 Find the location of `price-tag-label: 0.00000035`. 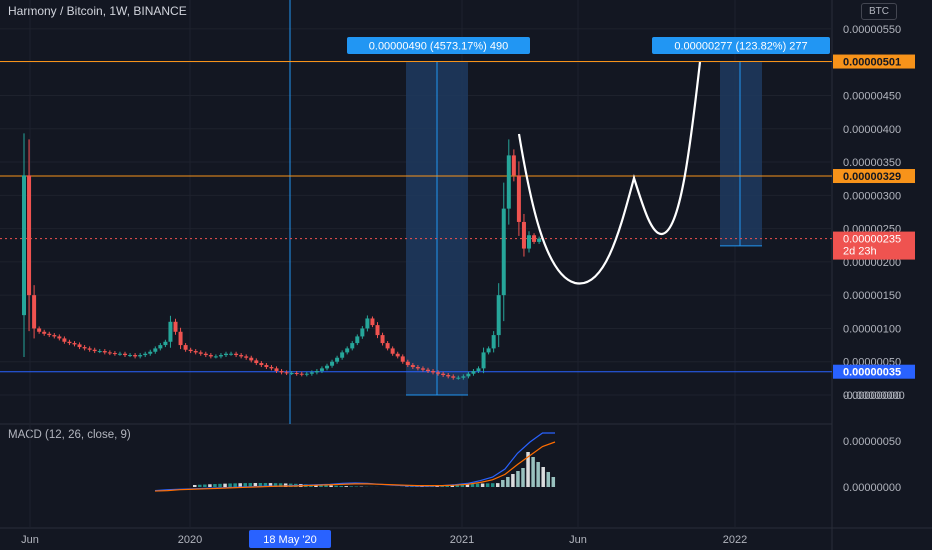

price-tag-label: 0.00000035 is located at coordinates (872, 373).